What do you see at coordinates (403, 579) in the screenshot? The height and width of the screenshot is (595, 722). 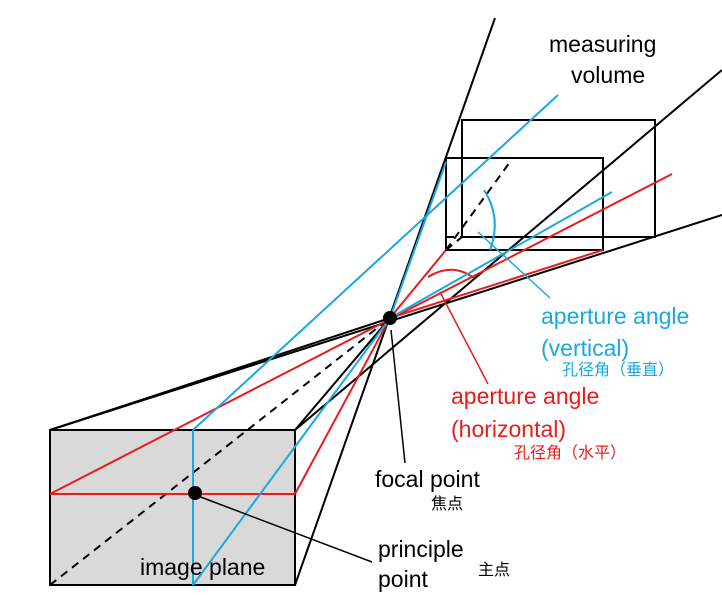 I see `principle-point-label-2: point` at bounding box center [403, 579].